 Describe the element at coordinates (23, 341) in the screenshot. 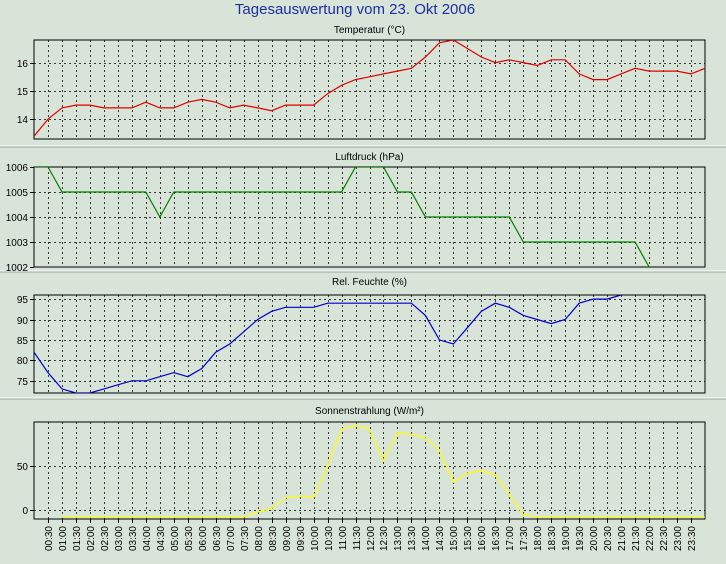

I see `y-tick-label: 85` at that location.